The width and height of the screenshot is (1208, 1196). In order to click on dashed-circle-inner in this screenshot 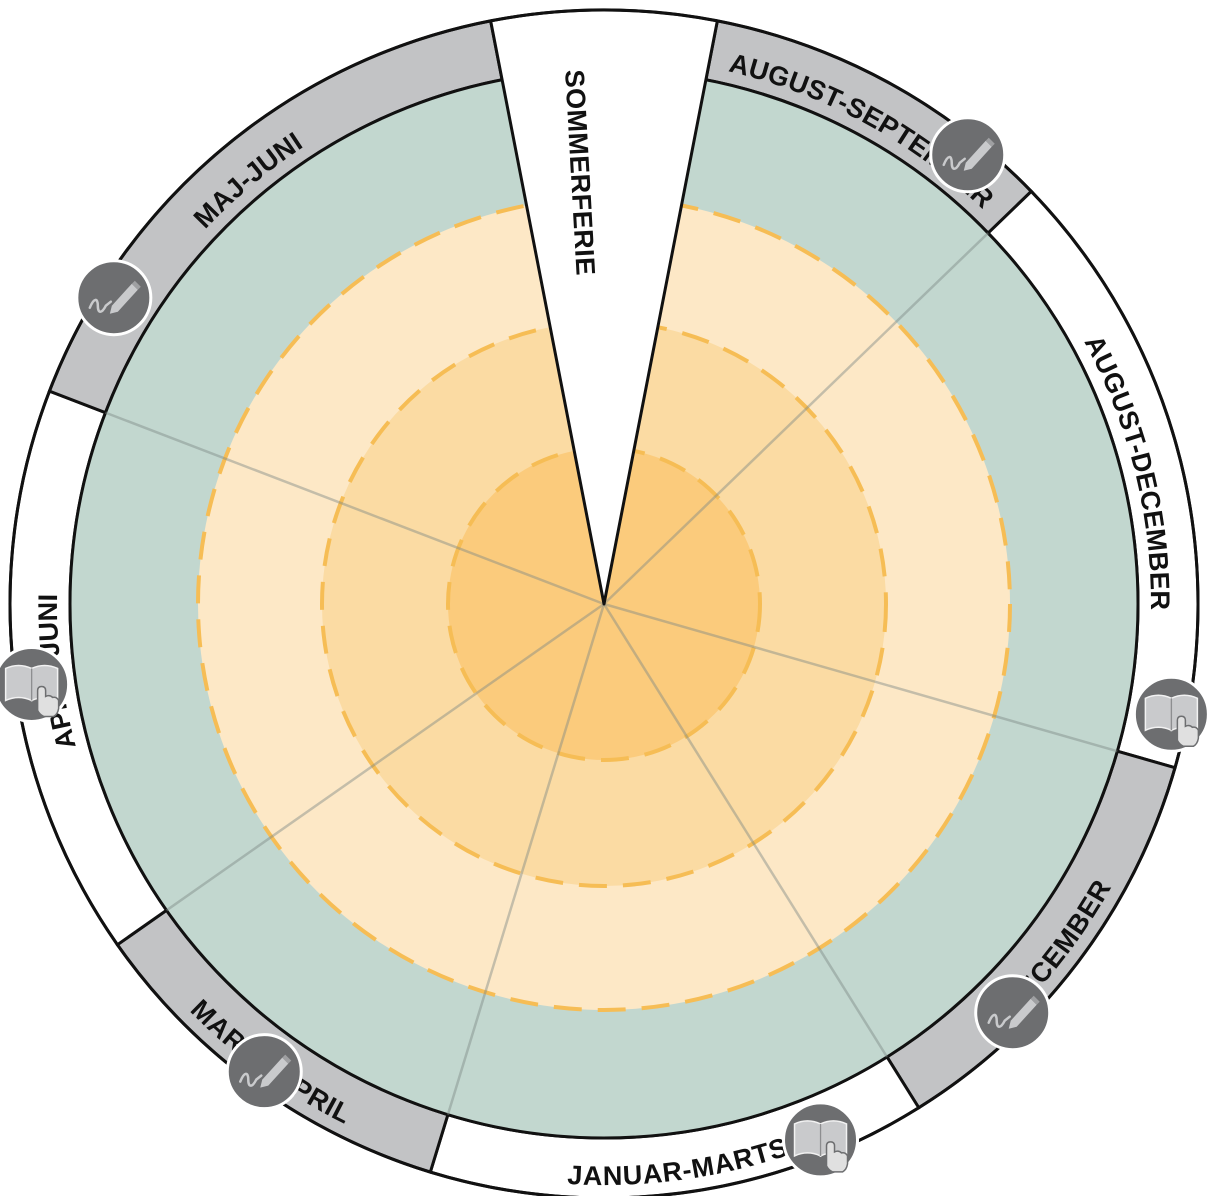, I will do `click(604, 604)`.